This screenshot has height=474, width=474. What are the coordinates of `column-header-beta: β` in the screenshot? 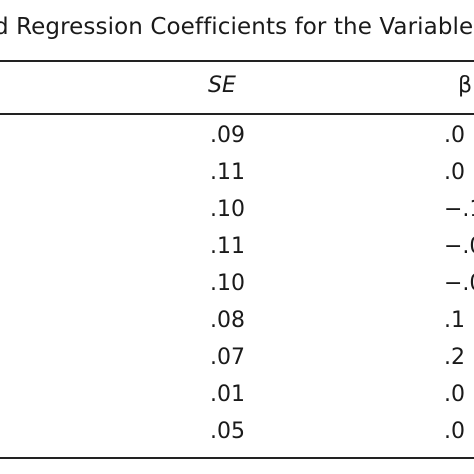 It's located at (465, 85).